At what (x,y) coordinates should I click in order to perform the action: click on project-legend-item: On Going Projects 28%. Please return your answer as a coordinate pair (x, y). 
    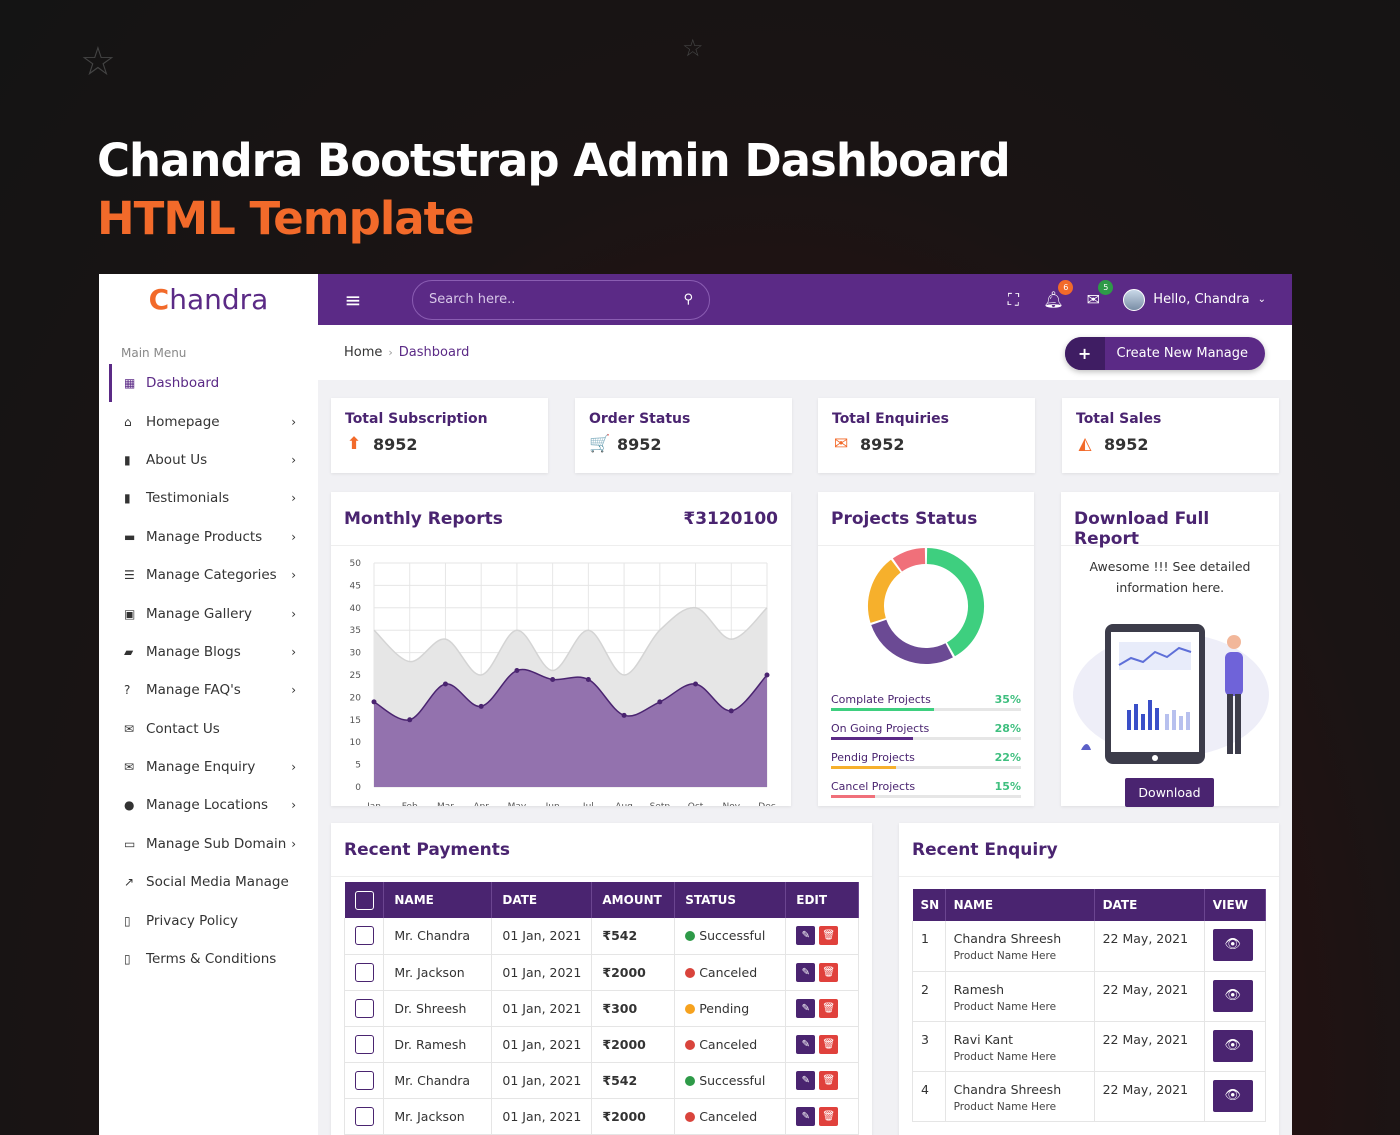
    Looking at the image, I should click on (926, 731).